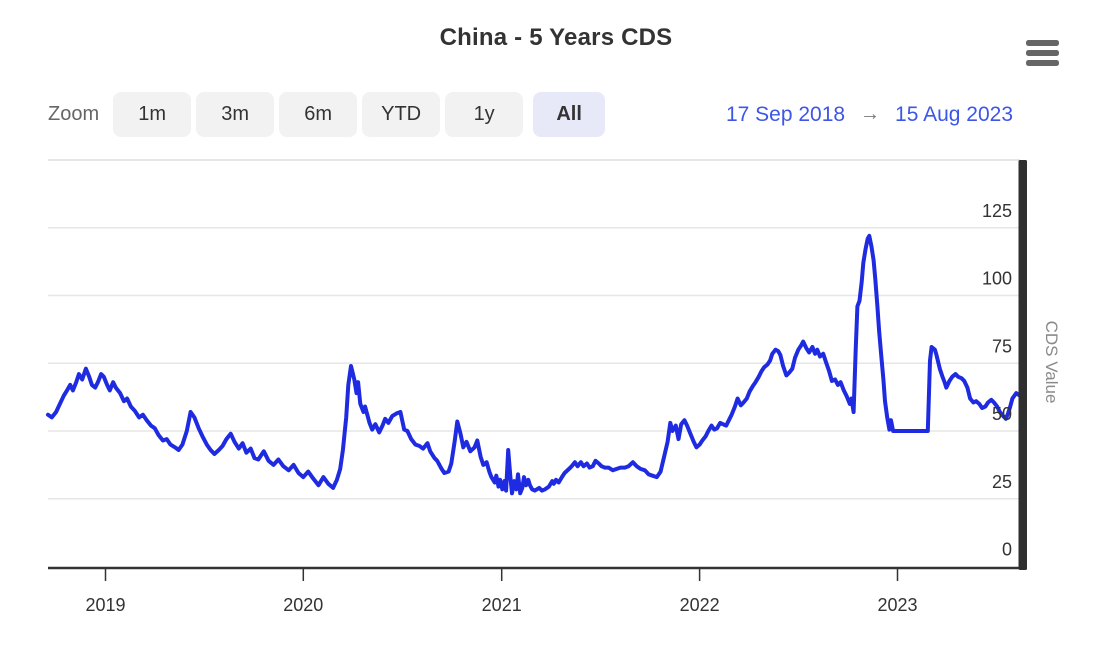  Describe the element at coordinates (105, 605) in the screenshot. I see `x-tick-label-2019: 2019` at that location.